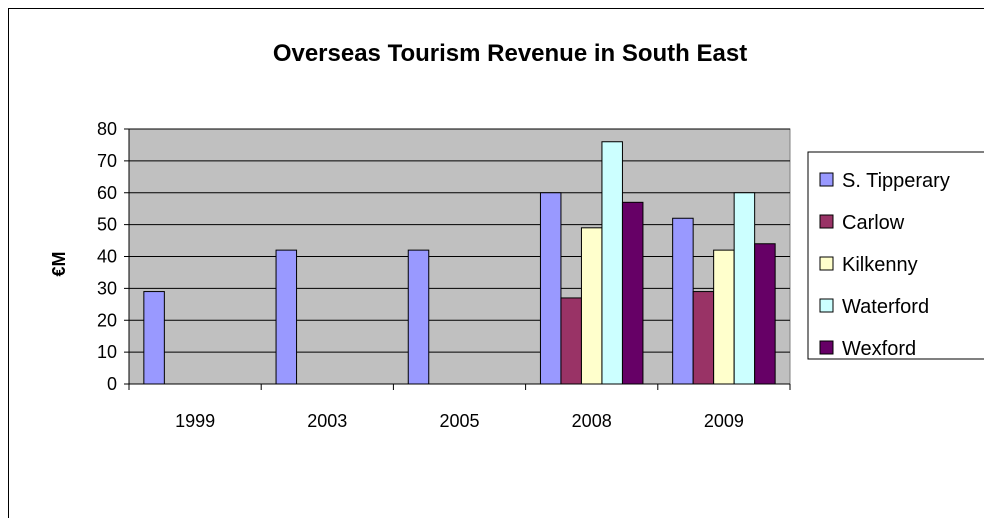 The image size is (984, 518). What do you see at coordinates (327, 421) in the screenshot?
I see `x-tick-label: 2003` at bounding box center [327, 421].